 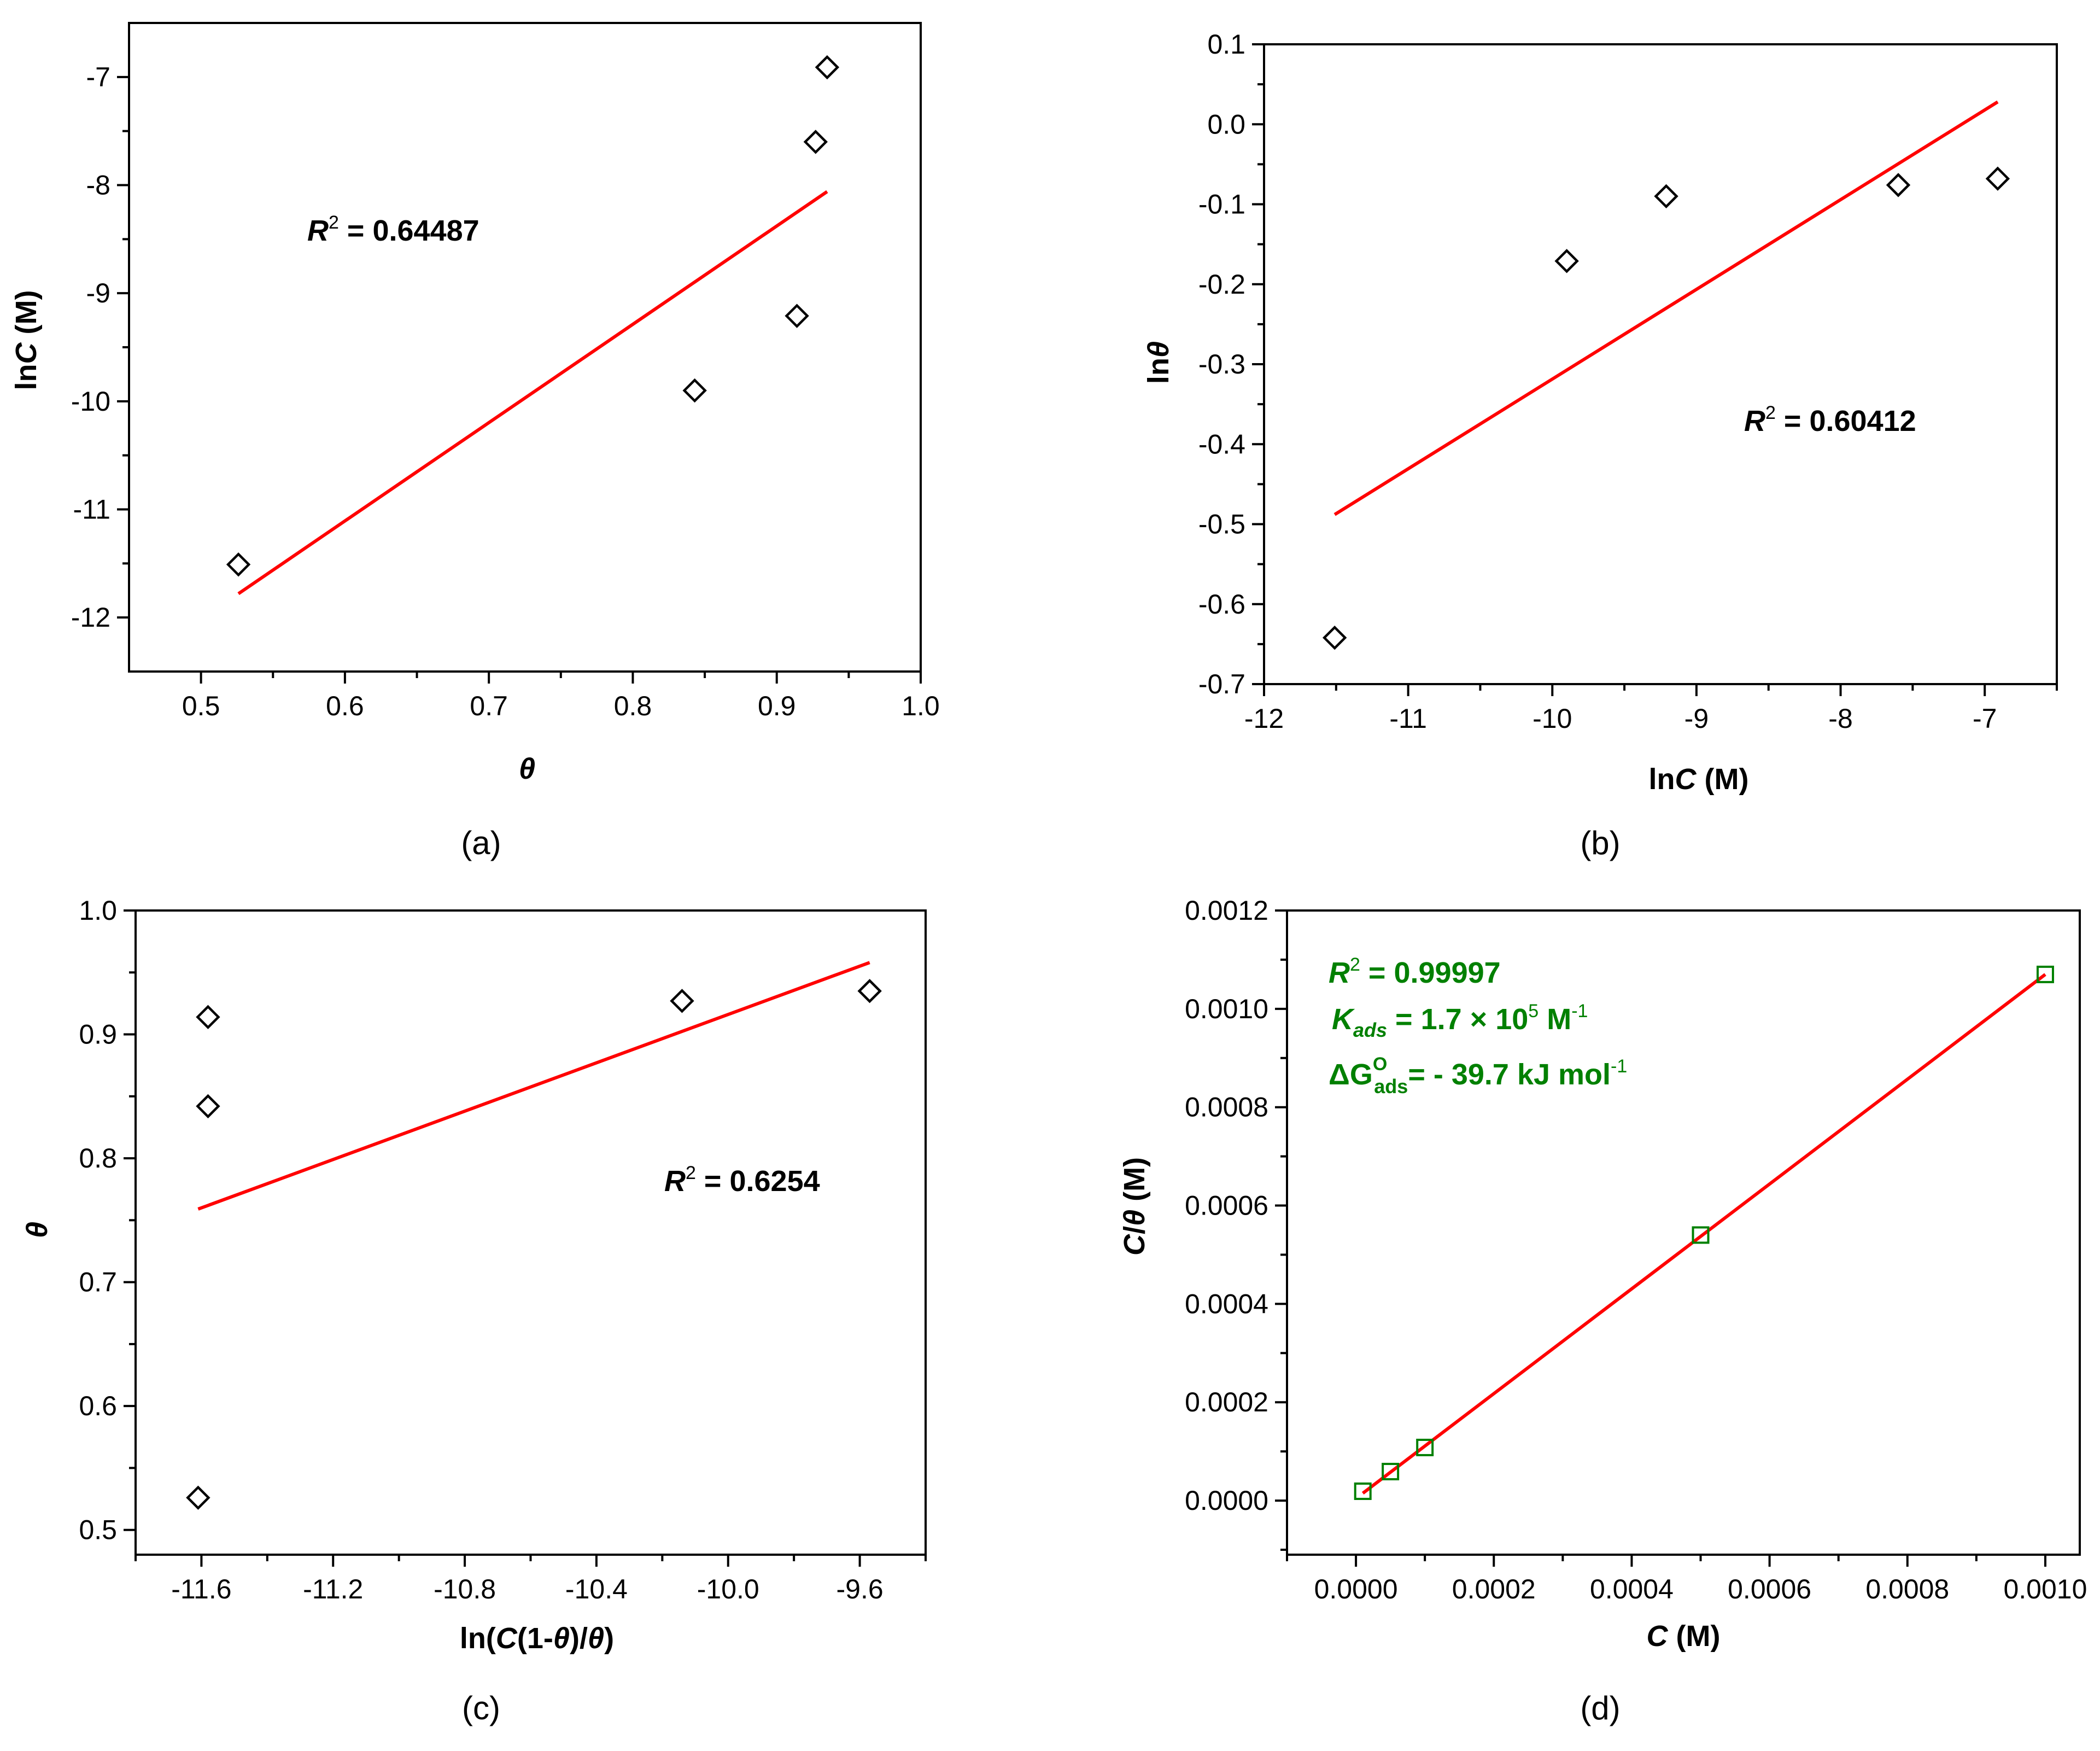 I want to click on label-part-6: ), so click(x=609, y=1639).